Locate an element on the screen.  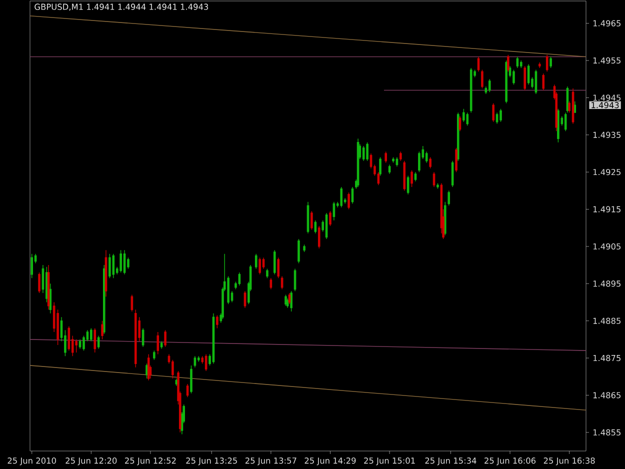
y-tick-label: 1.4935 is located at coordinates (606, 135).